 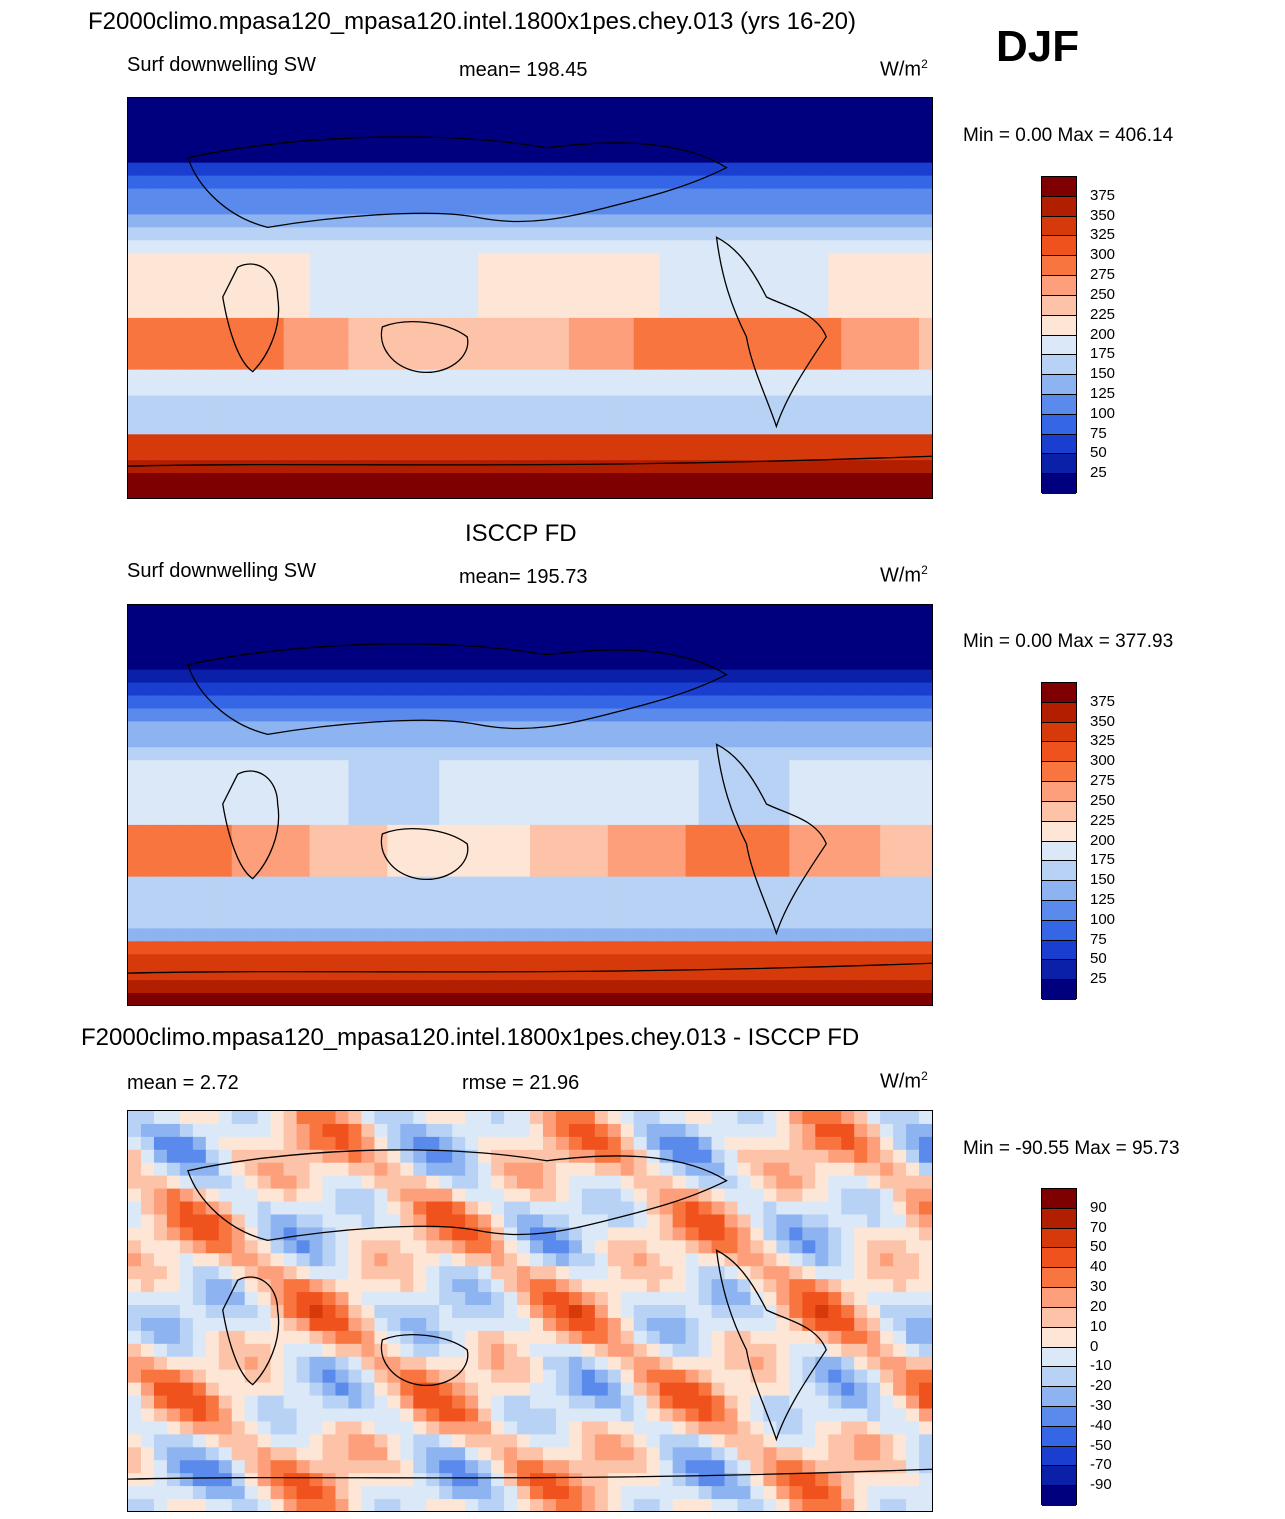 What do you see at coordinates (1068, 641) in the screenshot?
I see `panel2-minmax: Min = 0.00 Max = 377.93` at bounding box center [1068, 641].